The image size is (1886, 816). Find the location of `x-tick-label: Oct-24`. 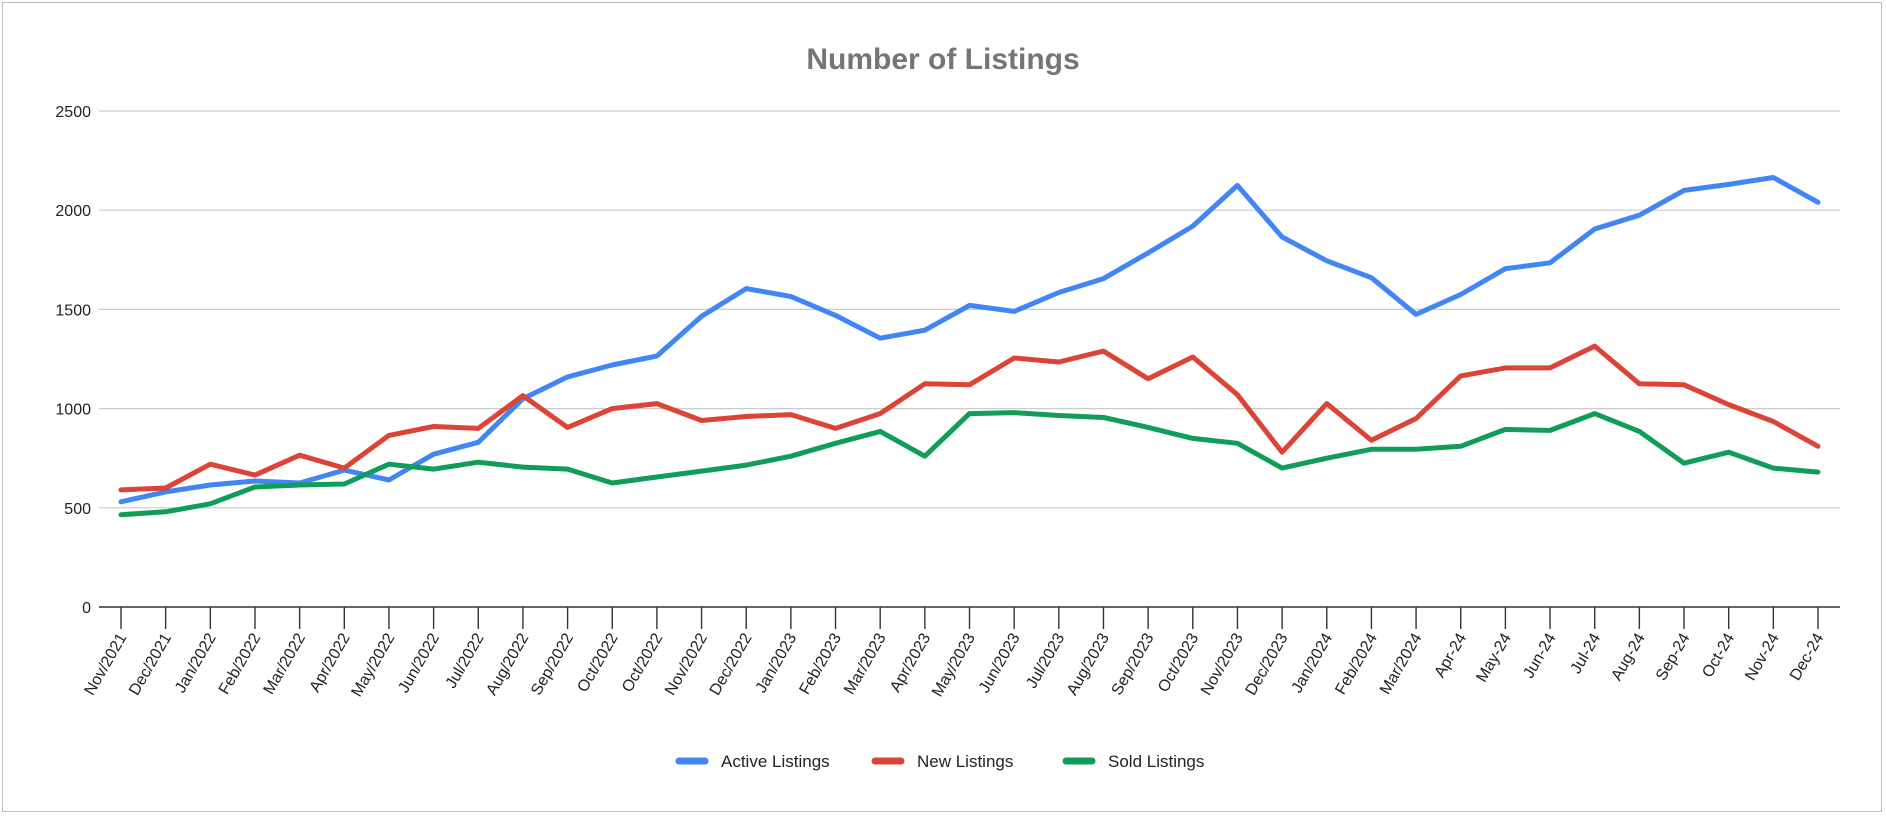

x-tick-label: Oct-24 is located at coordinates (1718, 655).